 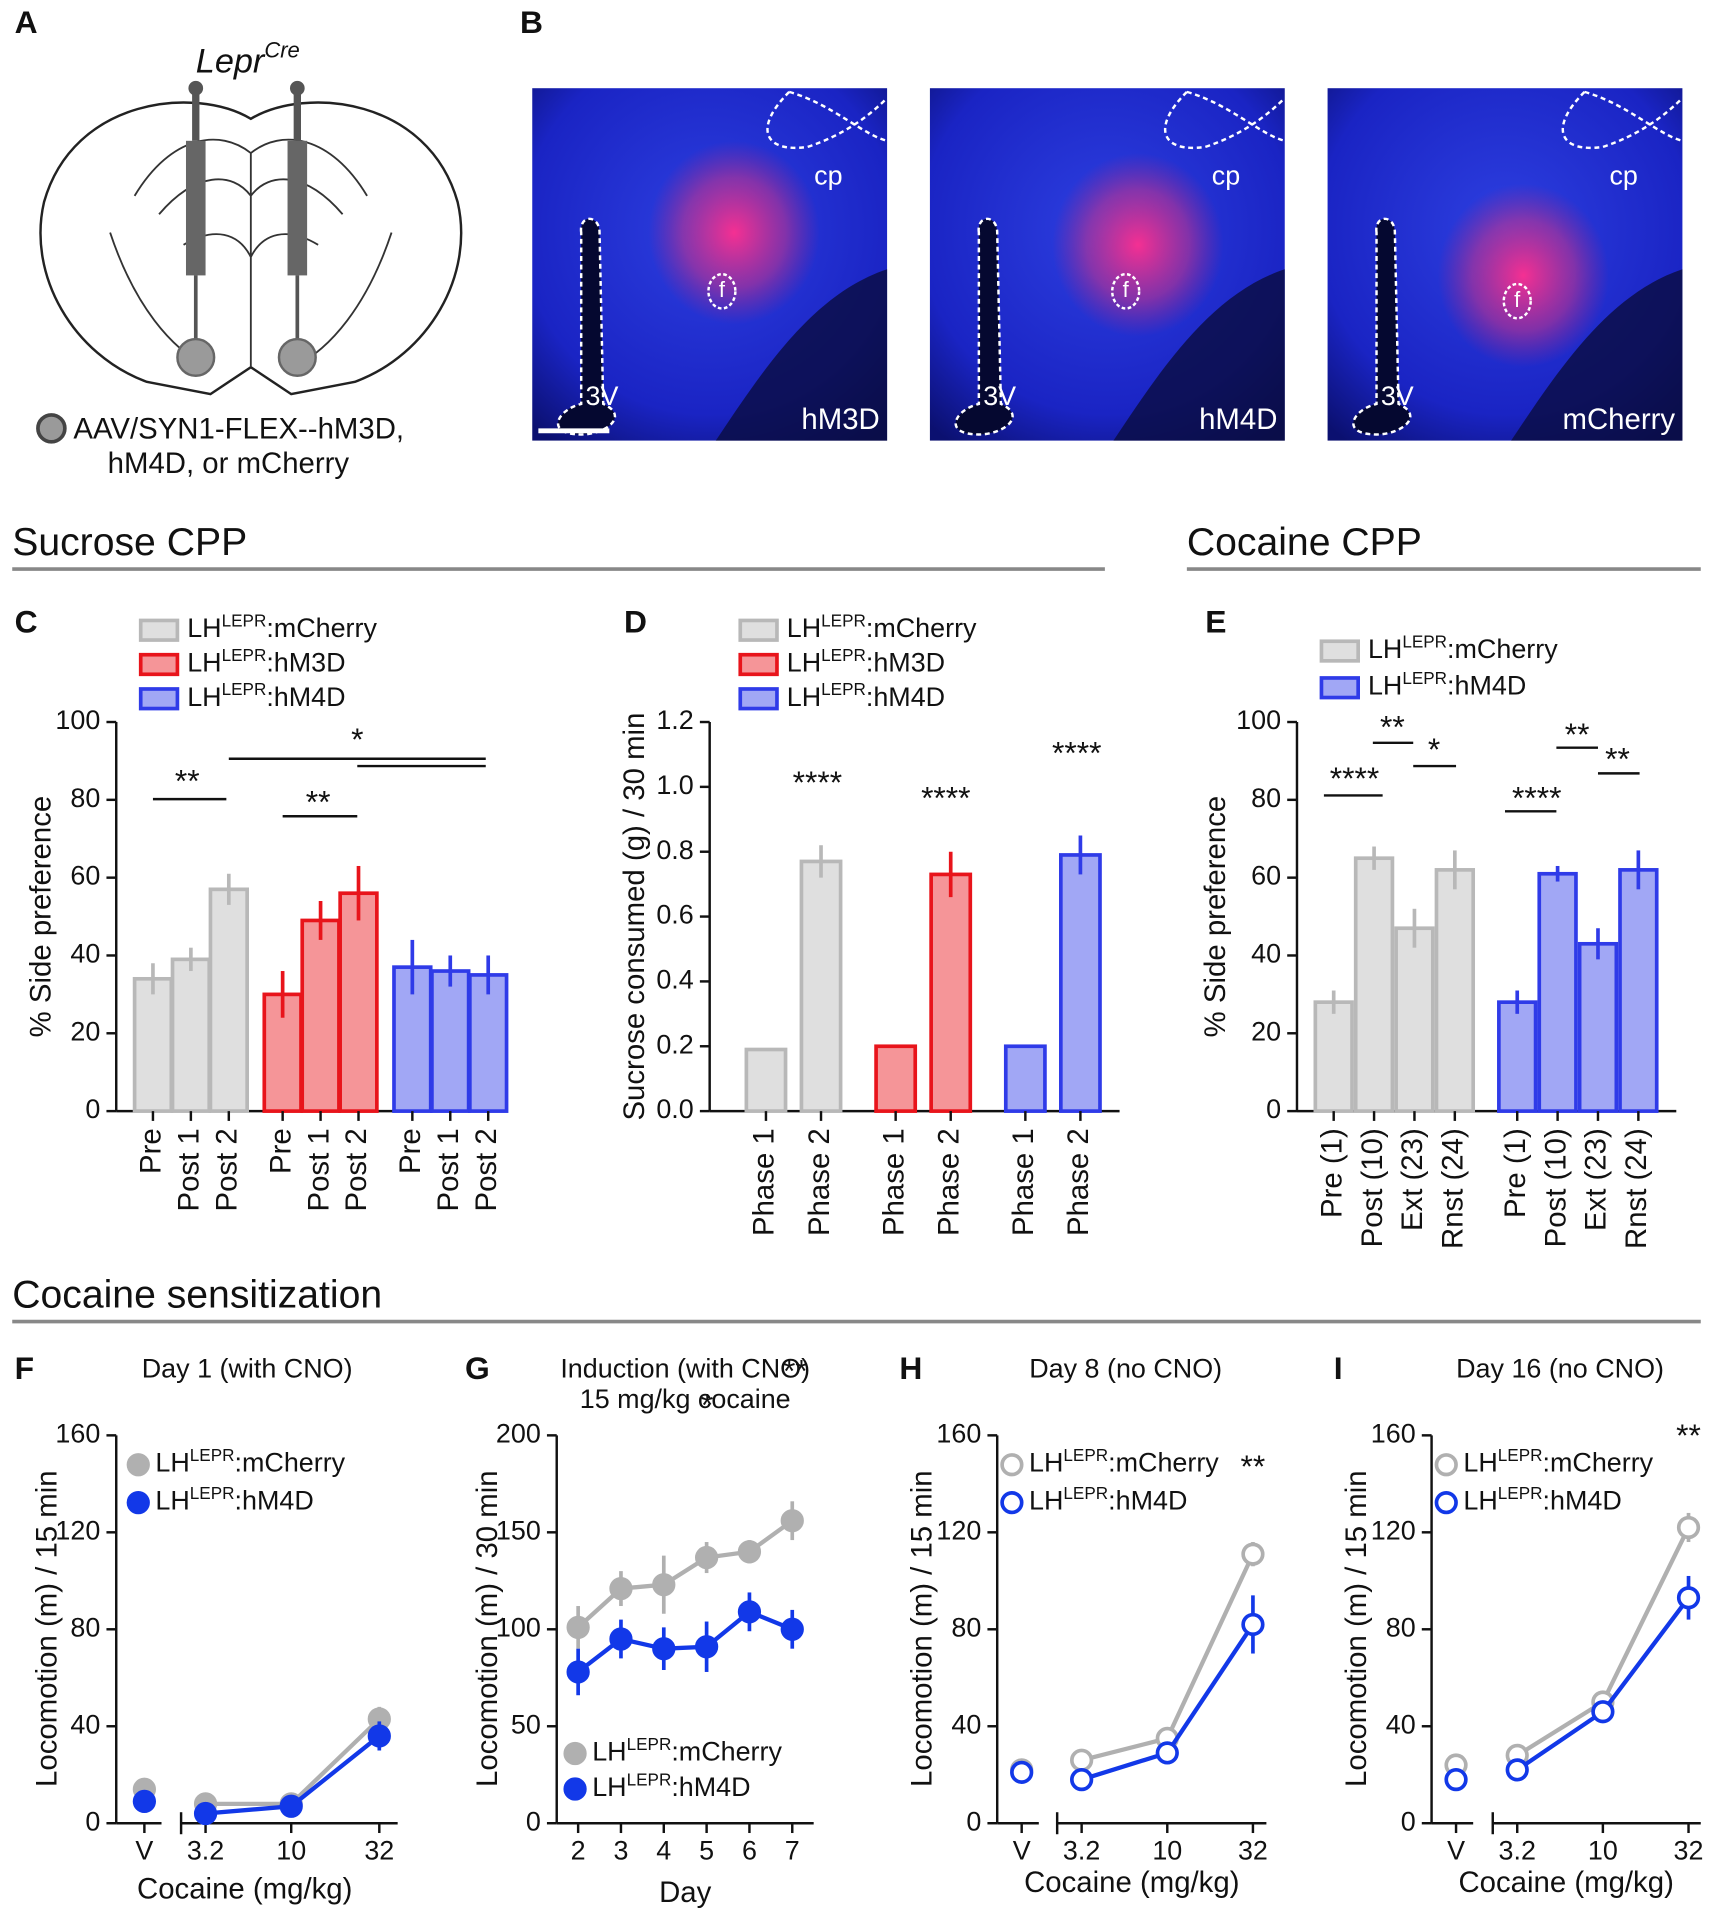 What do you see at coordinates (840, 419) in the screenshot?
I see `image-label: hM3D` at bounding box center [840, 419].